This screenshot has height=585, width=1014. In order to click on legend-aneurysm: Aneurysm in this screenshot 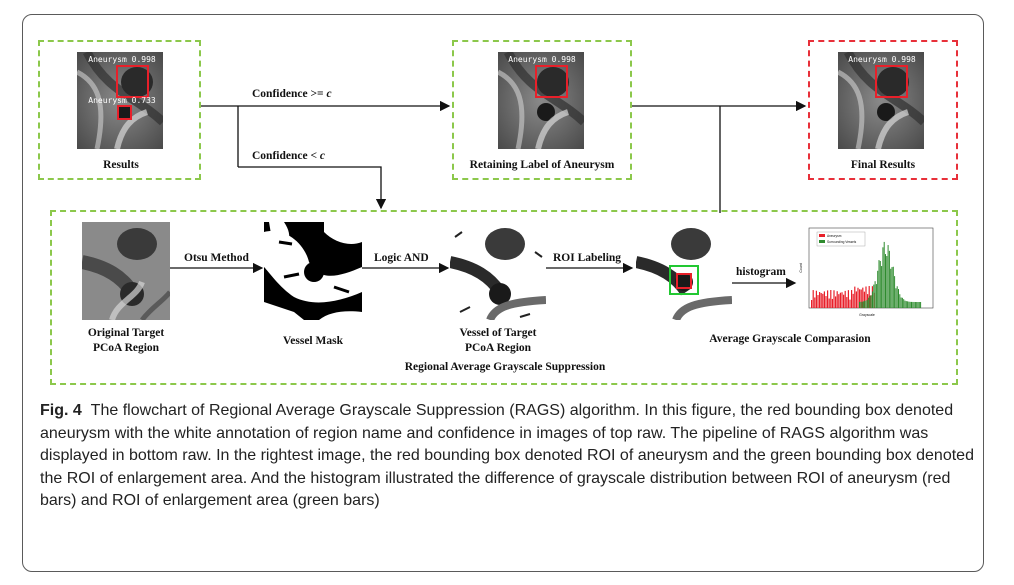, I will do `click(834, 236)`.